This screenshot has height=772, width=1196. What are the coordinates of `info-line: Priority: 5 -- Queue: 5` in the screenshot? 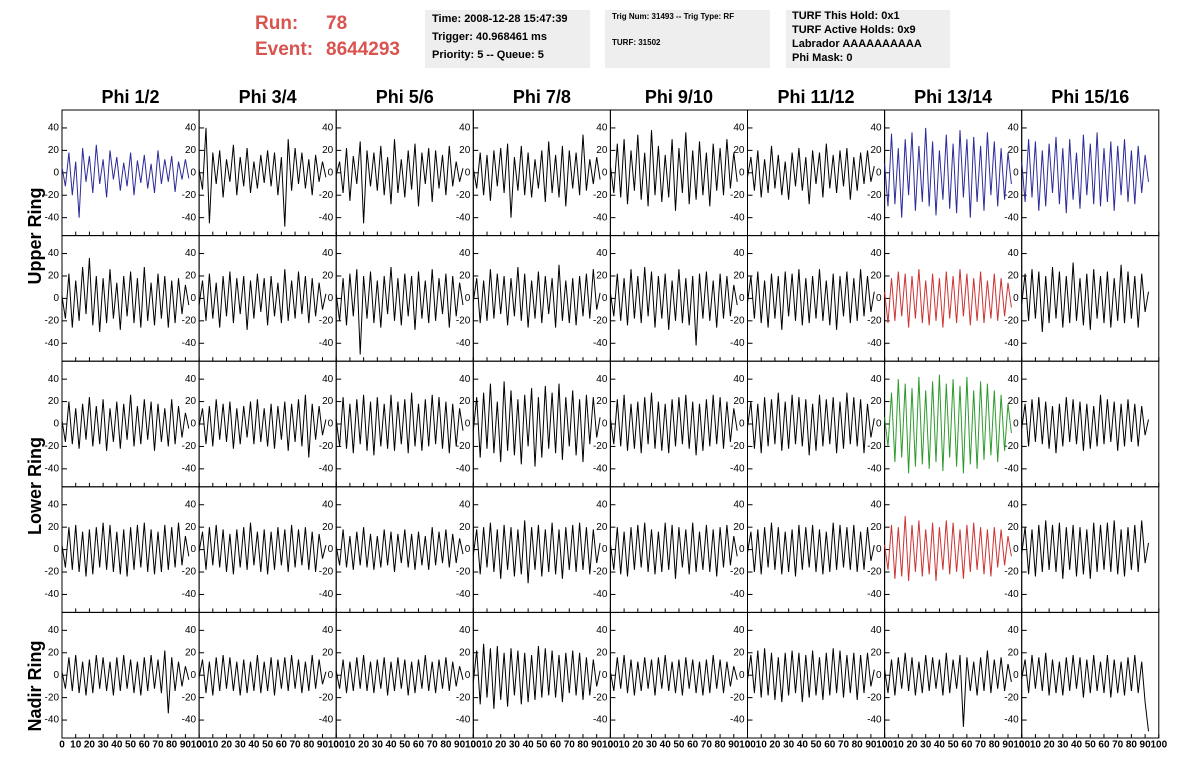 It's located at (488, 55).